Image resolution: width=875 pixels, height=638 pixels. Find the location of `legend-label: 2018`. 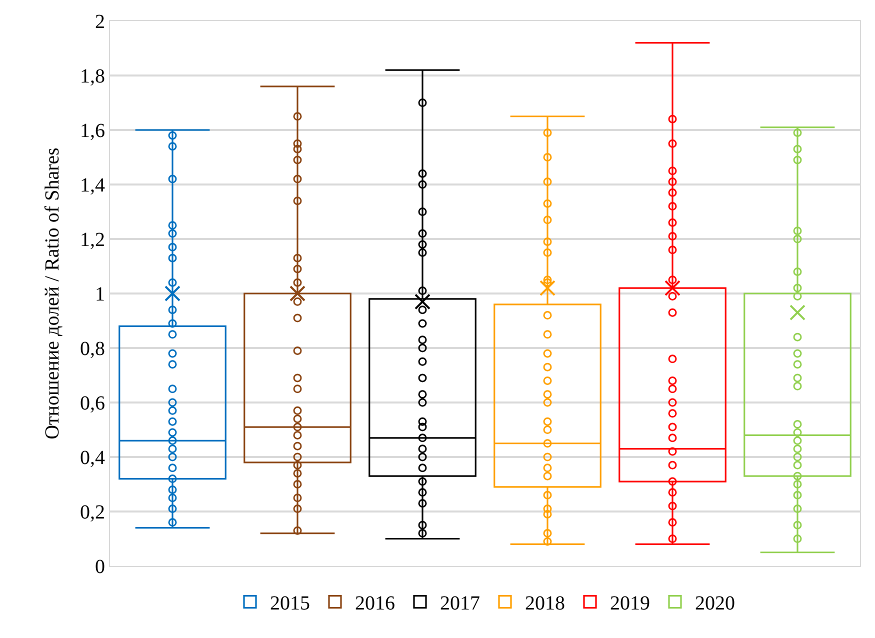

legend-label: 2018 is located at coordinates (545, 603).